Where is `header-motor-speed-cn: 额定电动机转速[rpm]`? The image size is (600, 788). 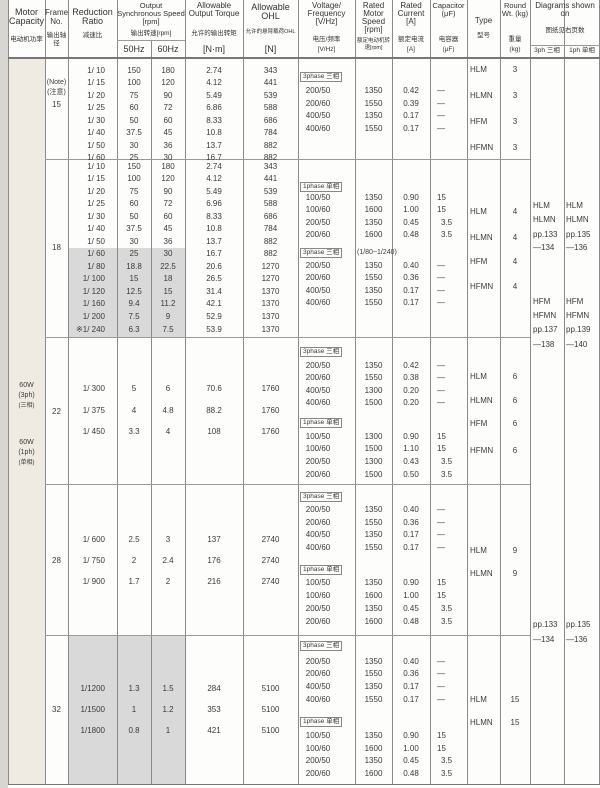
header-motor-speed-cn: 额定电动机转速[rpm] is located at coordinates (373, 44).